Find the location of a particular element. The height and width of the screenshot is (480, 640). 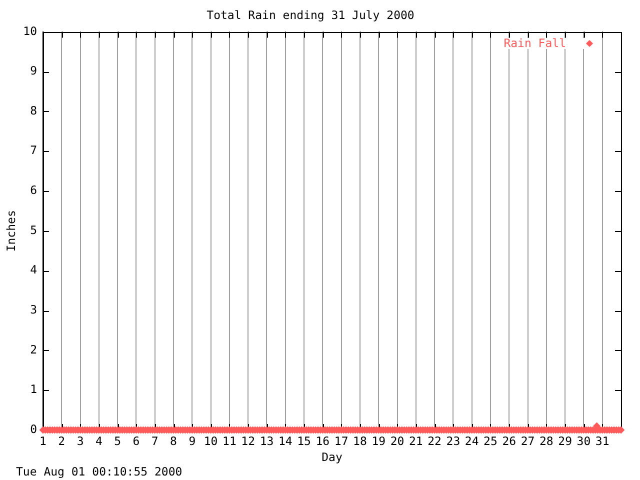

x-tick-label: 19 is located at coordinates (379, 441).